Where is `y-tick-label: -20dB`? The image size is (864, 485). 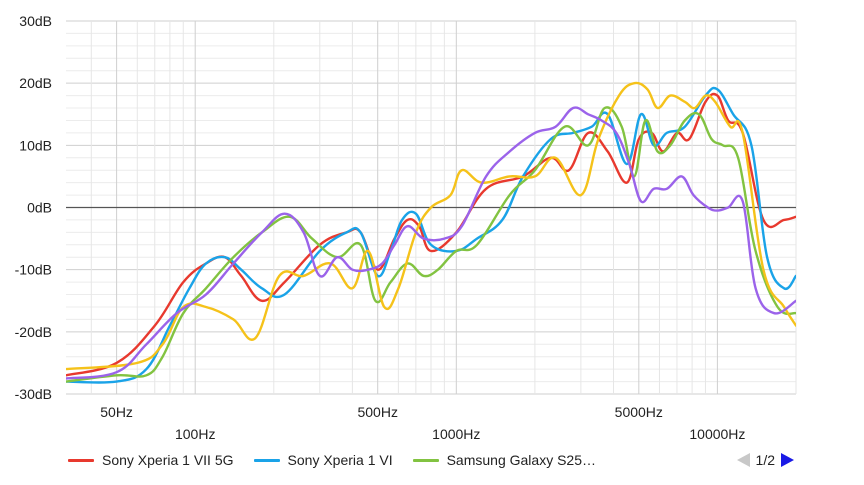 y-tick-label: -20dB is located at coordinates (33, 332).